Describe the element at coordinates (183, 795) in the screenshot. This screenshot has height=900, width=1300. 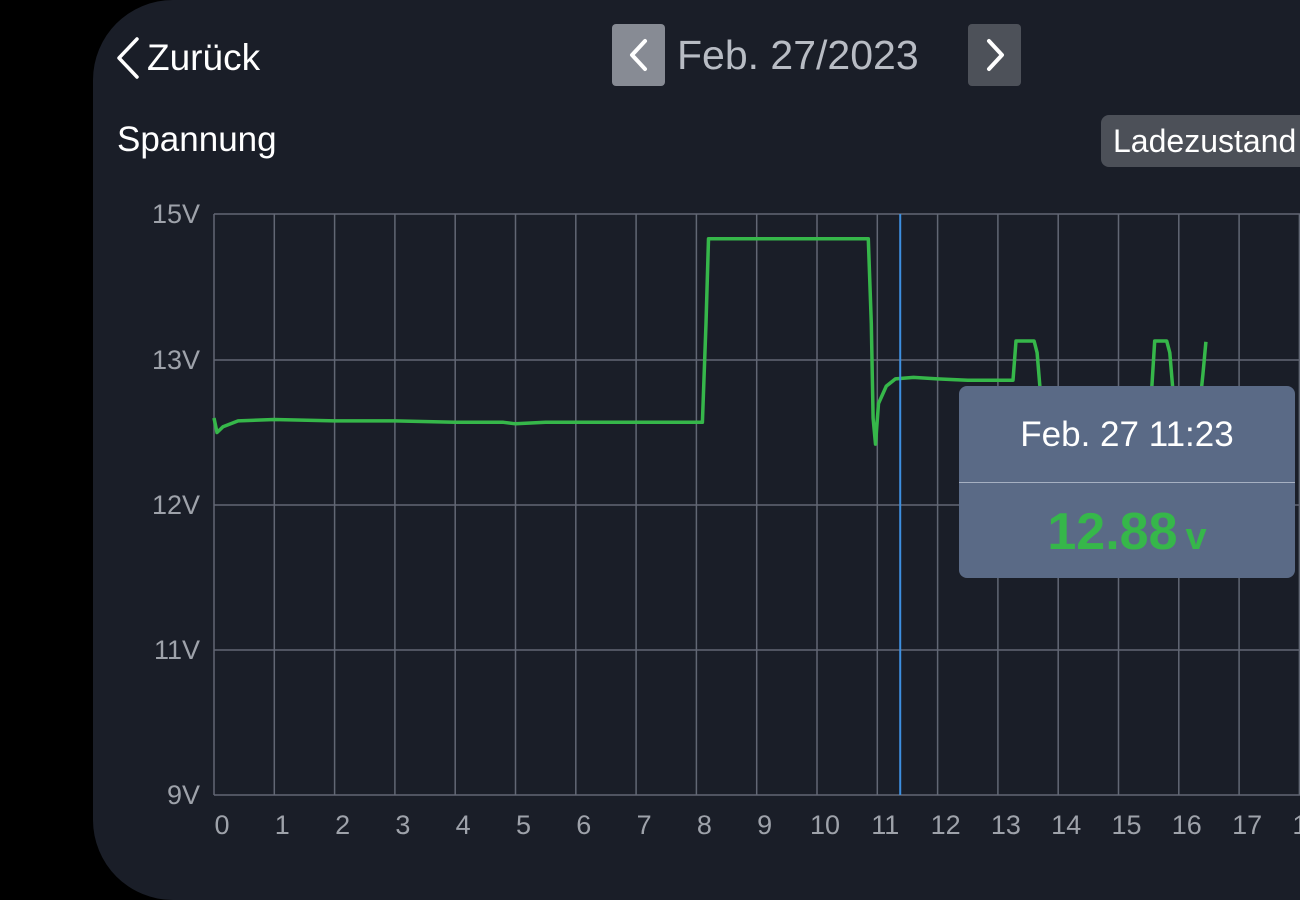
I see `y-tick-label: 9V` at that location.